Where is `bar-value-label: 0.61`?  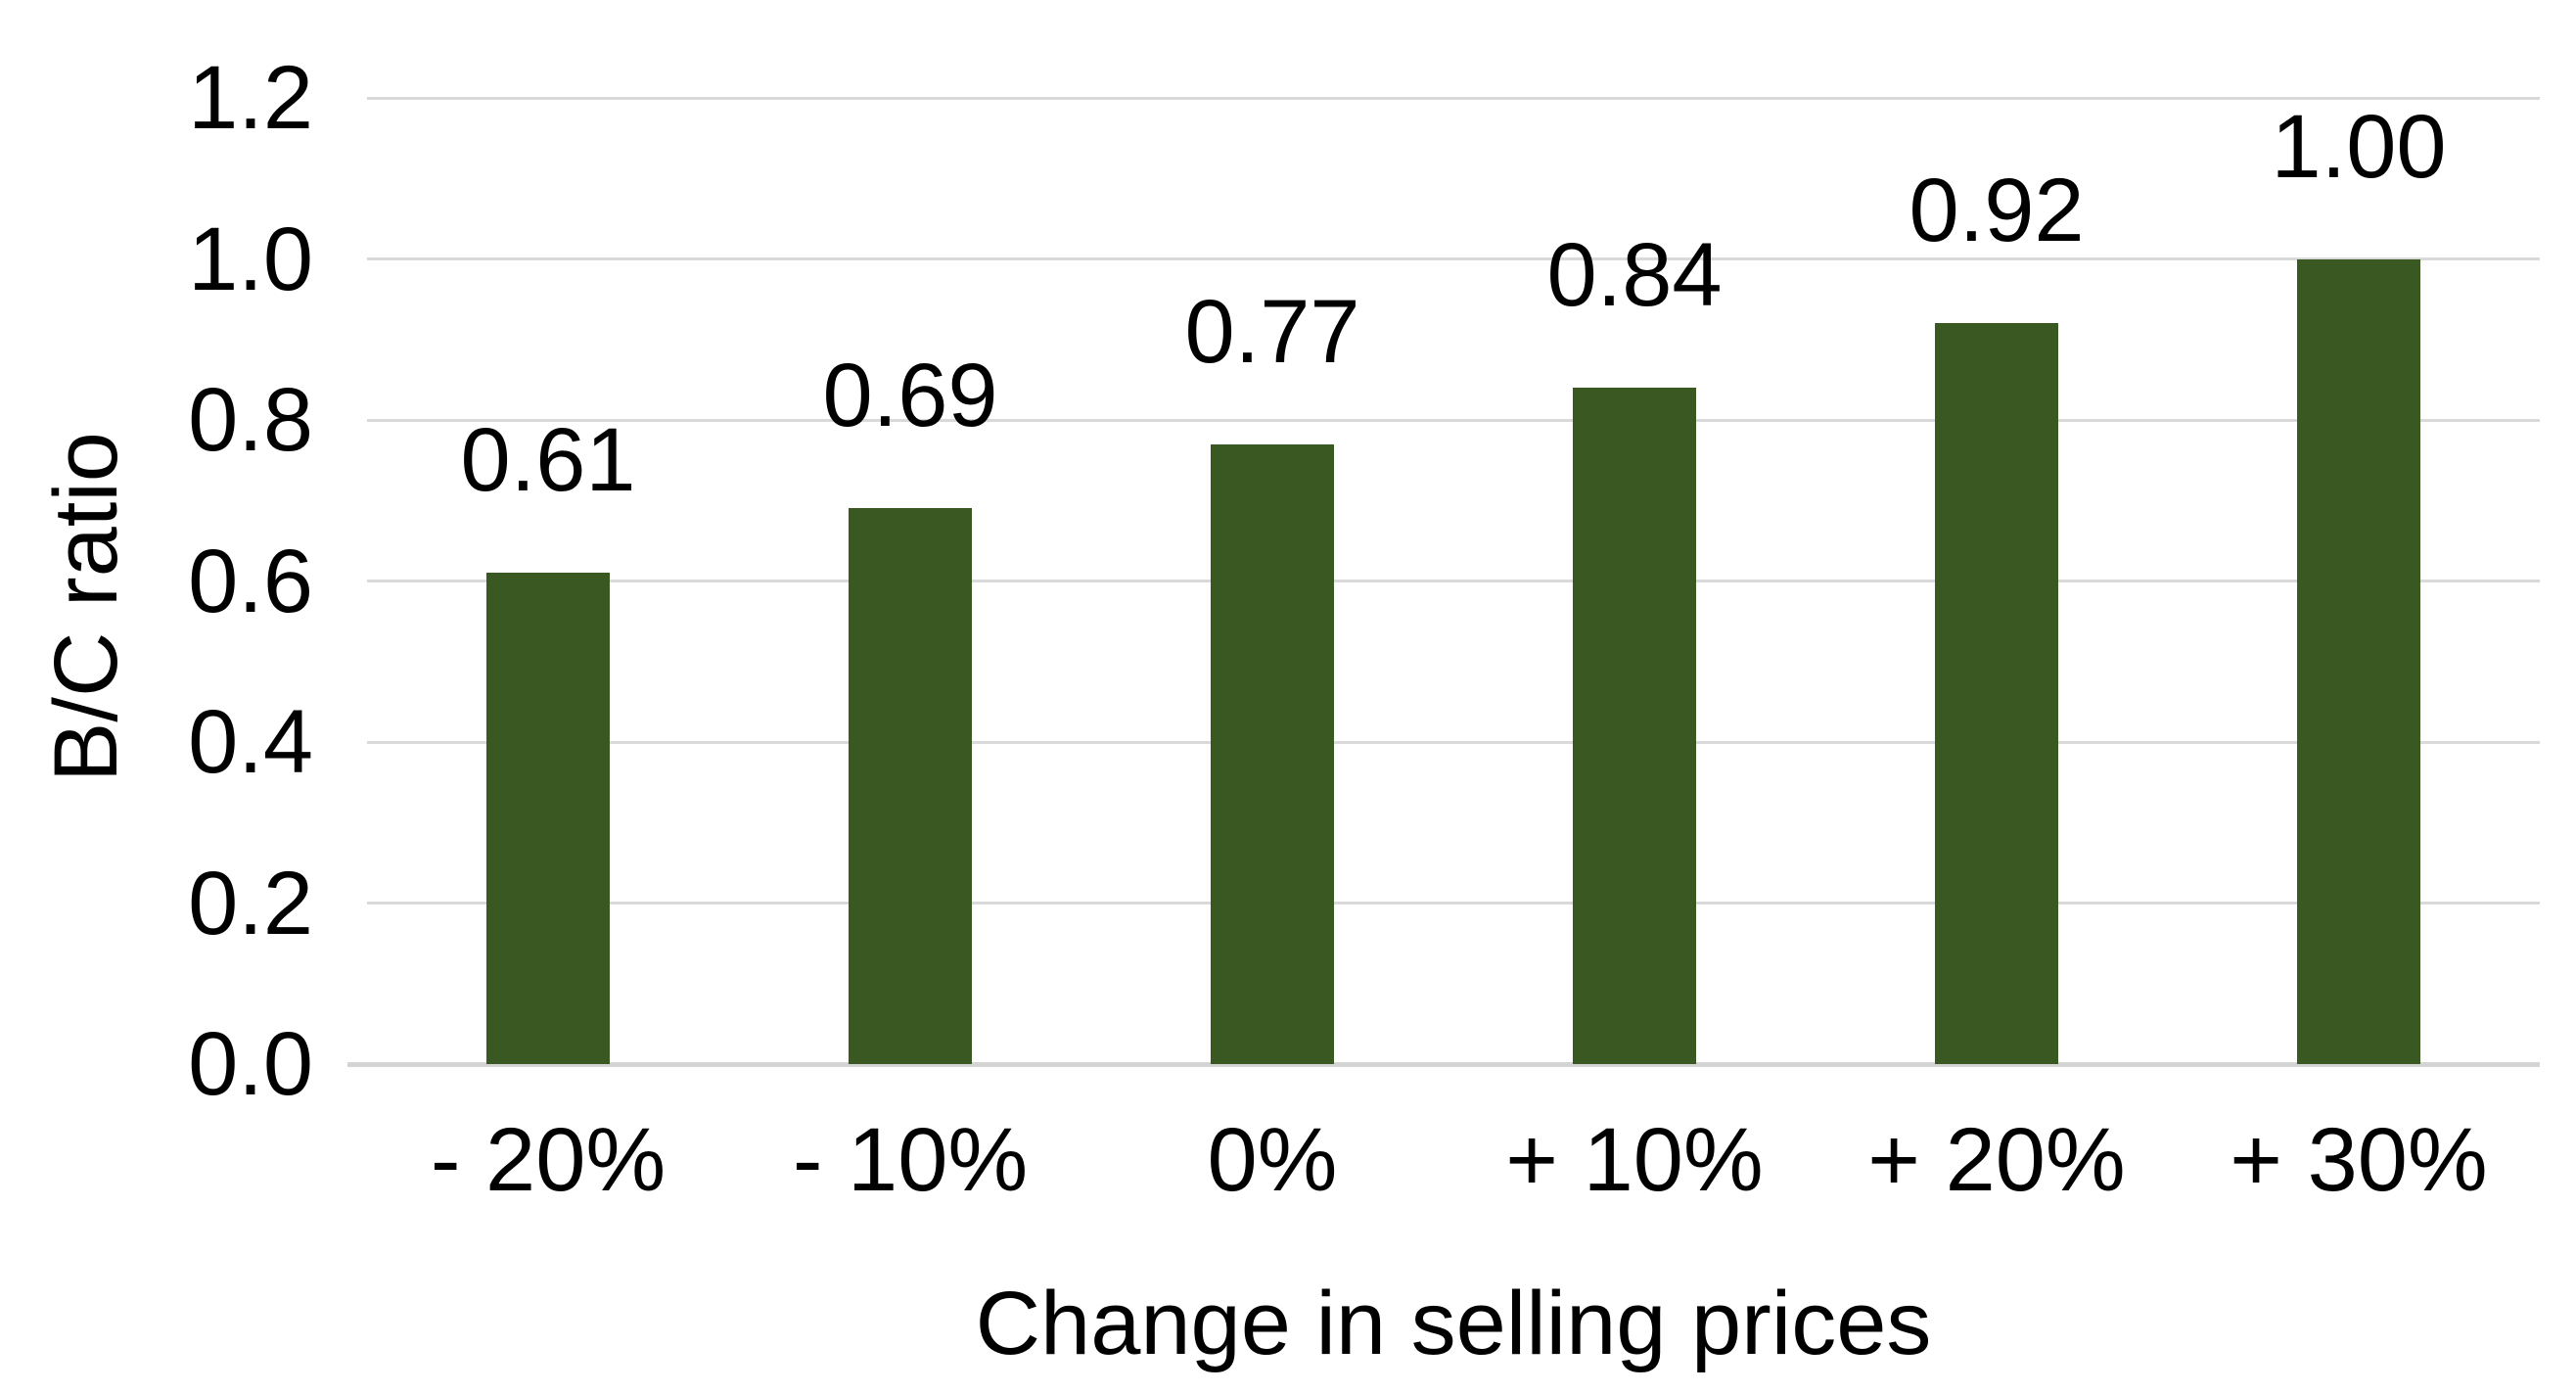 bar-value-label: 0.61 is located at coordinates (548, 460).